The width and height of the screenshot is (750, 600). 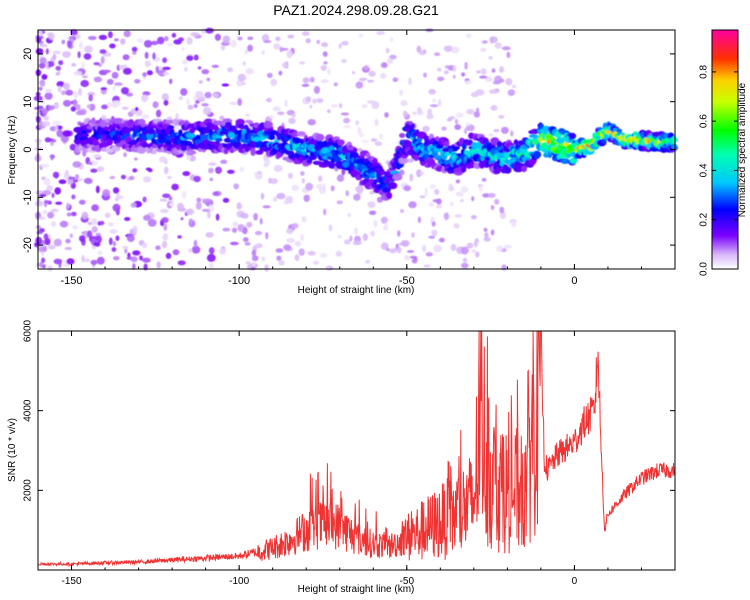 I want to click on colorbar-tick-label: 0.6, so click(x=704, y=121).